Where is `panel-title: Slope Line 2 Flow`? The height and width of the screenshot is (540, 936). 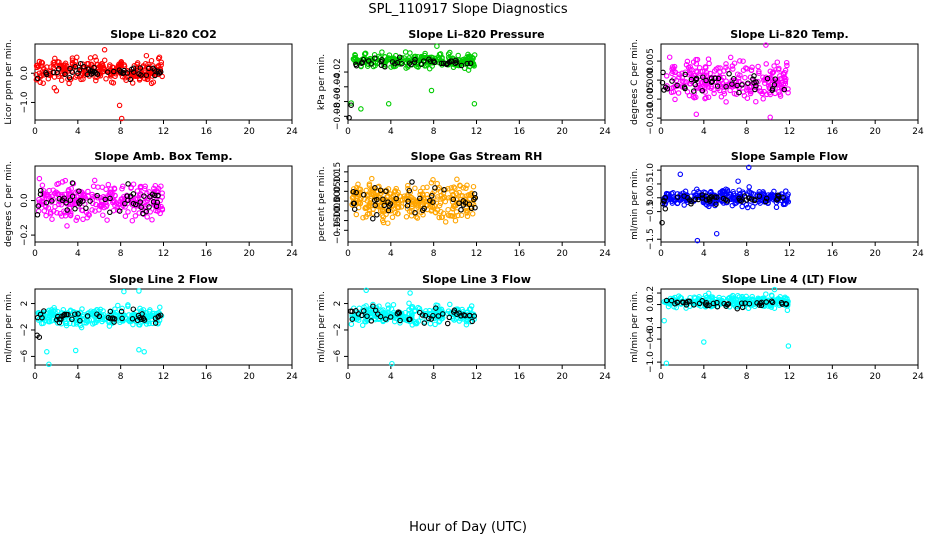
panel-title: Slope Line 2 Flow is located at coordinates (163, 279).